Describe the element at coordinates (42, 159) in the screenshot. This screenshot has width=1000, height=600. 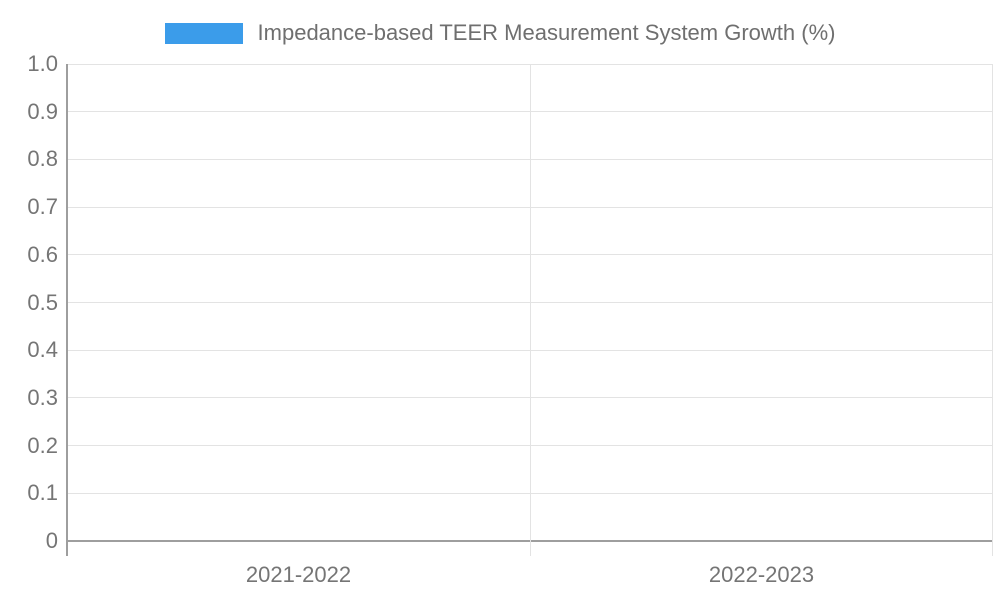
I see `y-tick-label: 0.8` at that location.